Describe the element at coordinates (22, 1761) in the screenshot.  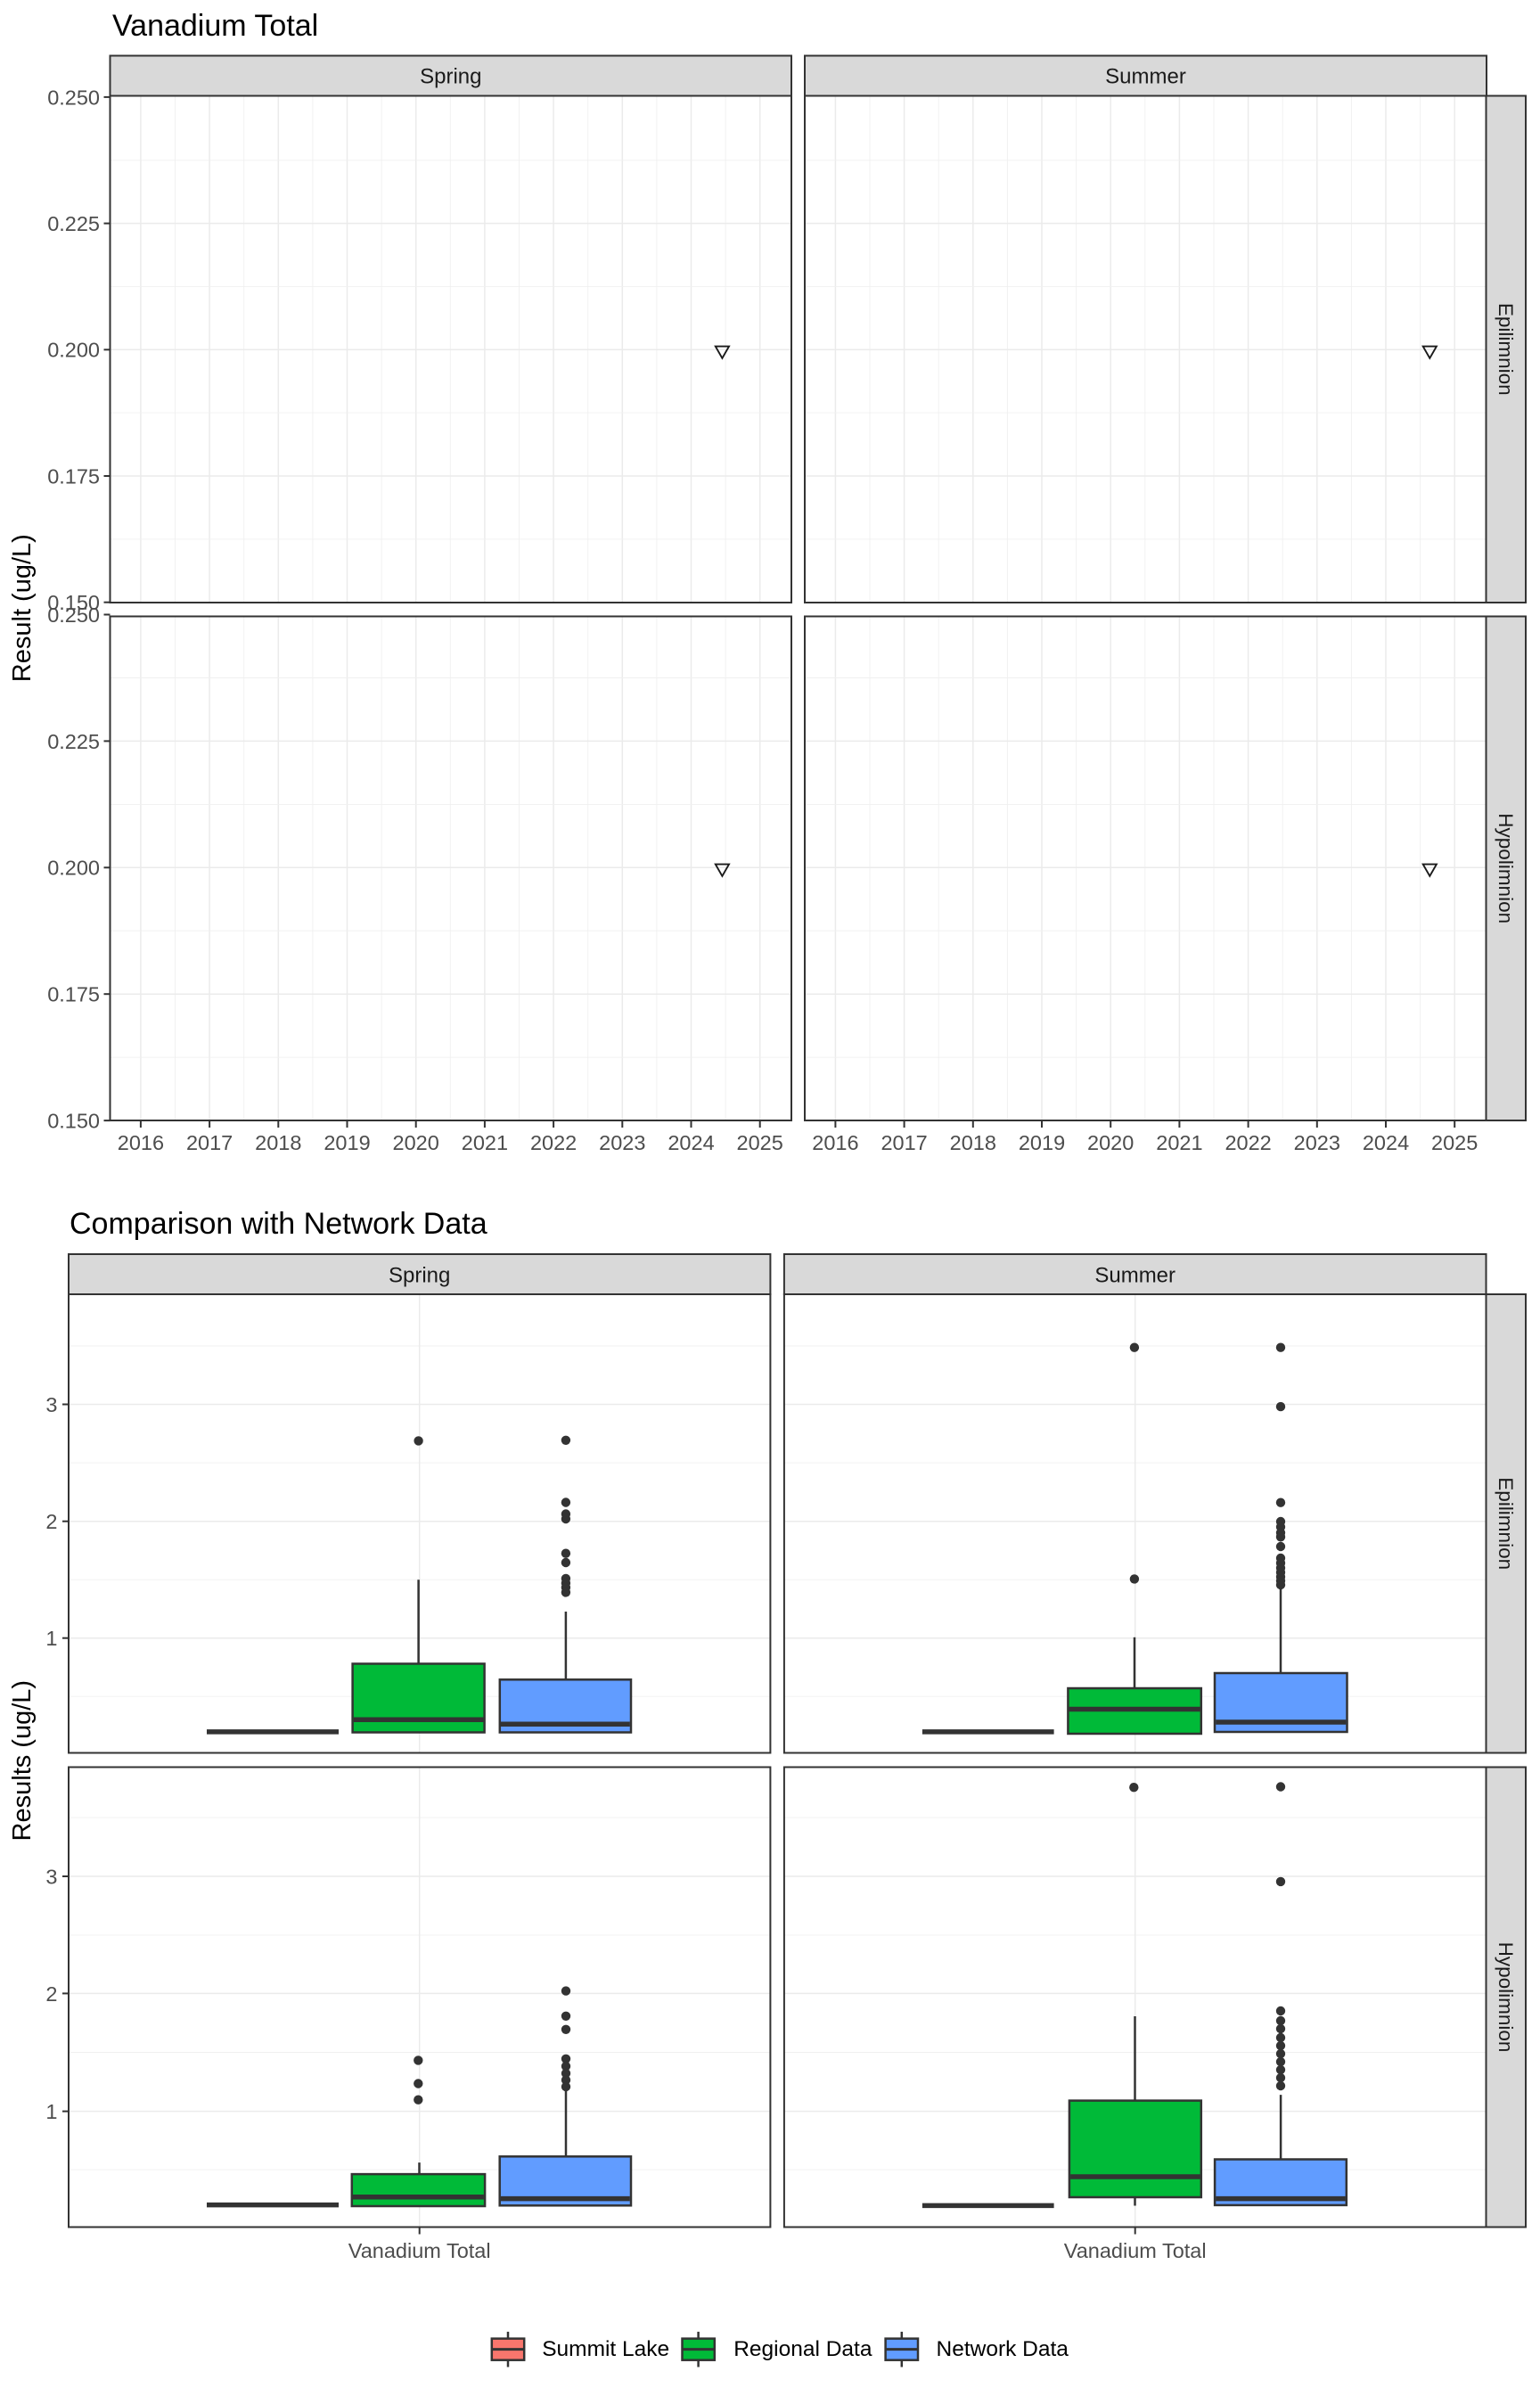
I see `svg-text: Results (ug/L)` at that location.